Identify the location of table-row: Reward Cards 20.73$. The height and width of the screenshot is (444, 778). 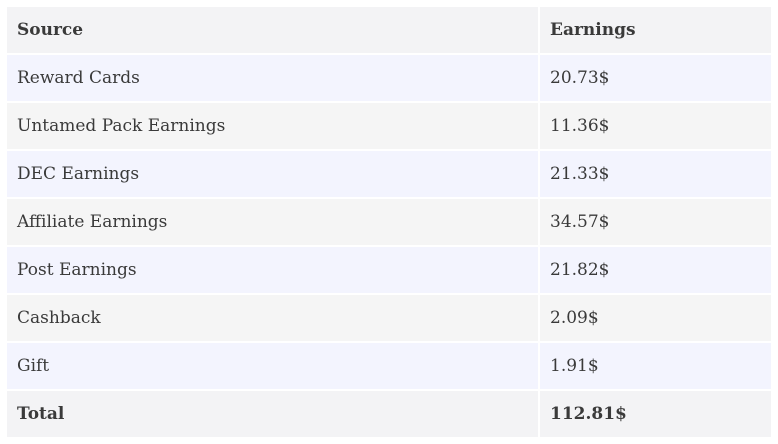
(389, 78).